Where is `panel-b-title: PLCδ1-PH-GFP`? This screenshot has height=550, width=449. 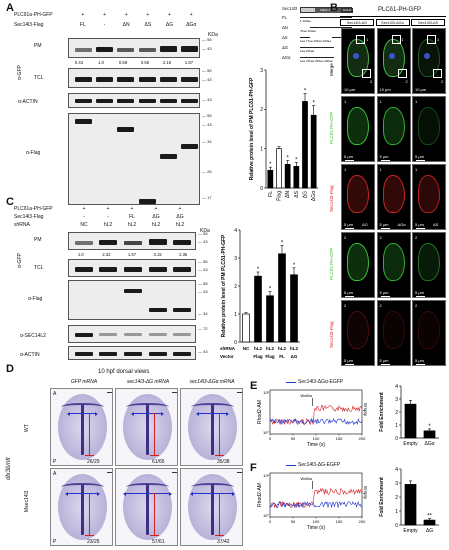
panel-b-title: PLCδ1-PH-GFP is located at coordinates (400, 10).